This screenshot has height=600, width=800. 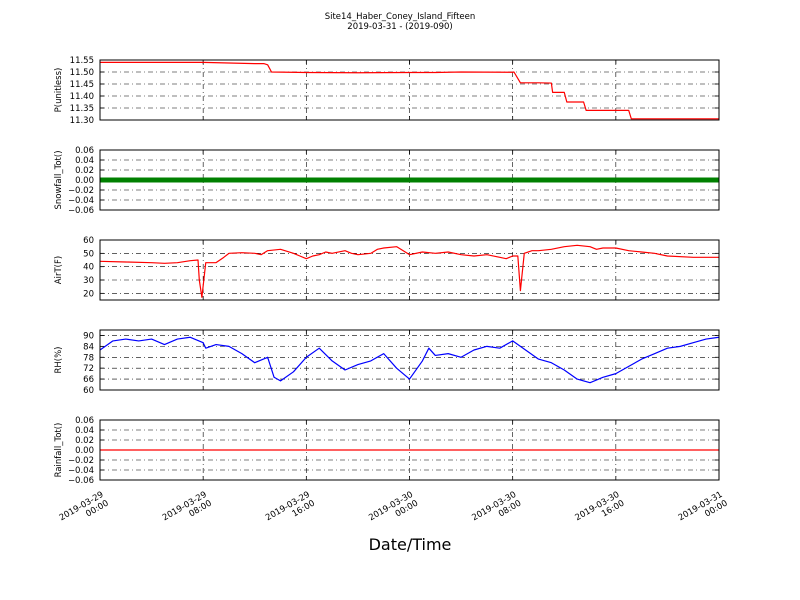 I want to click on y-tick-label: 72, so click(x=88, y=369).